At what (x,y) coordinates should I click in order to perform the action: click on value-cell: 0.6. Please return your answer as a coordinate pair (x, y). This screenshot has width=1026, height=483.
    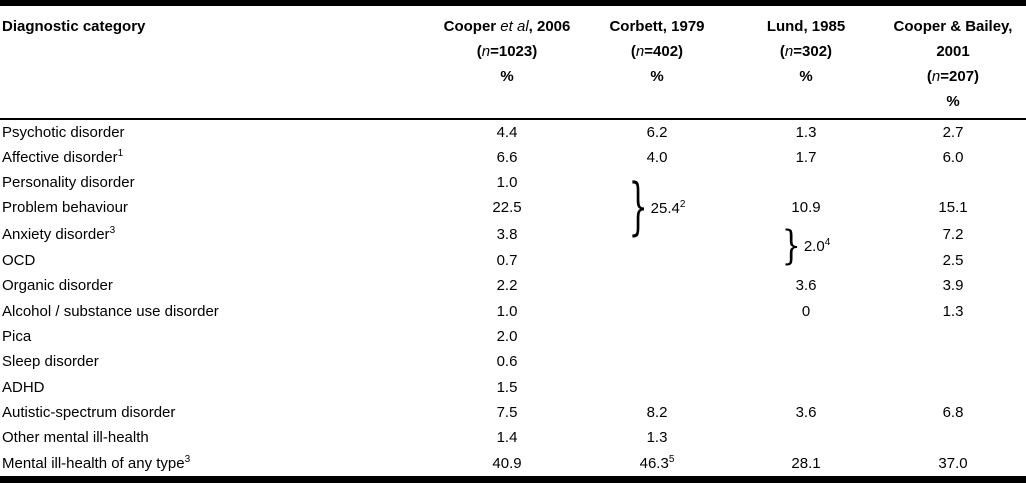
    Looking at the image, I should click on (507, 362).